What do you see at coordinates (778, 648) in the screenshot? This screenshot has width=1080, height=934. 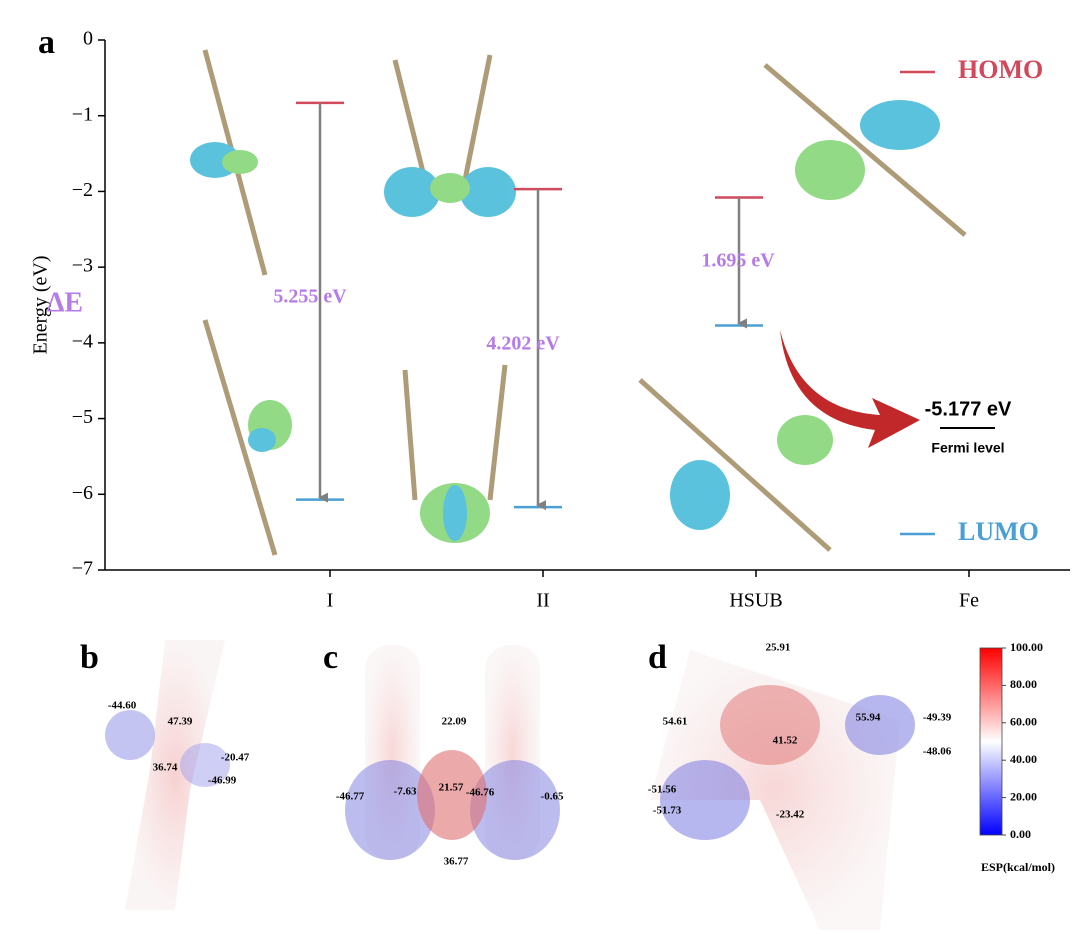 I see `esp-value: 25.91` at bounding box center [778, 648].